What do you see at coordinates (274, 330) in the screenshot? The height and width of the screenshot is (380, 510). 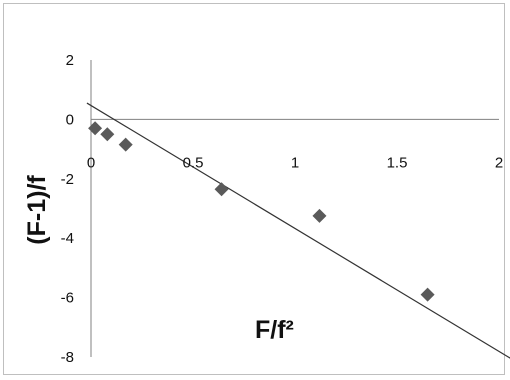 I see `x-axis-title: F/f²` at bounding box center [274, 330].